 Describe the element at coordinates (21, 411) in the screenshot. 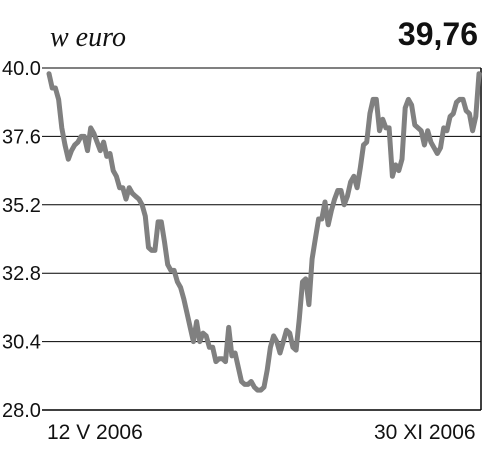

I see `y-tick-label: 28.0` at that location.